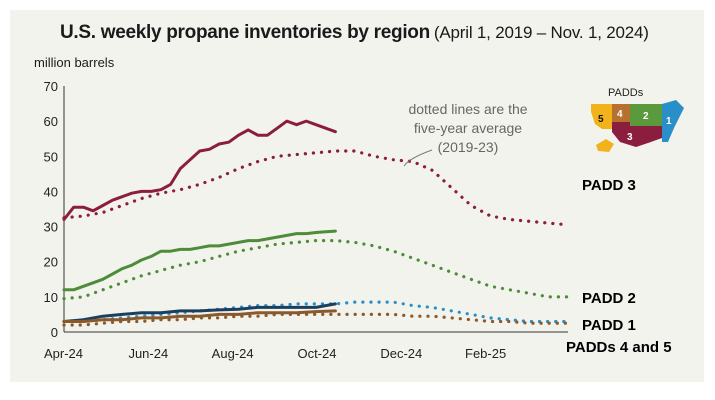 The width and height of the screenshot is (715, 400). Describe the element at coordinates (418, 158) in the screenshot. I see `annotation-pointer` at that location.